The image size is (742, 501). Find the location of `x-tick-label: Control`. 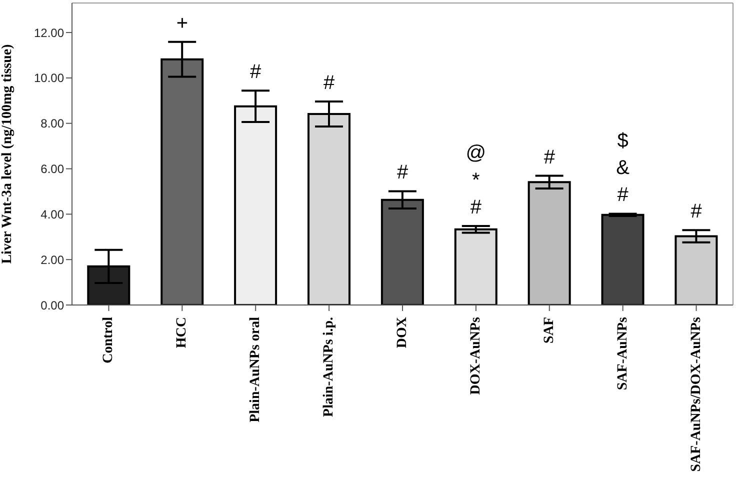

x-tick-label: Control is located at coordinates (108, 340).